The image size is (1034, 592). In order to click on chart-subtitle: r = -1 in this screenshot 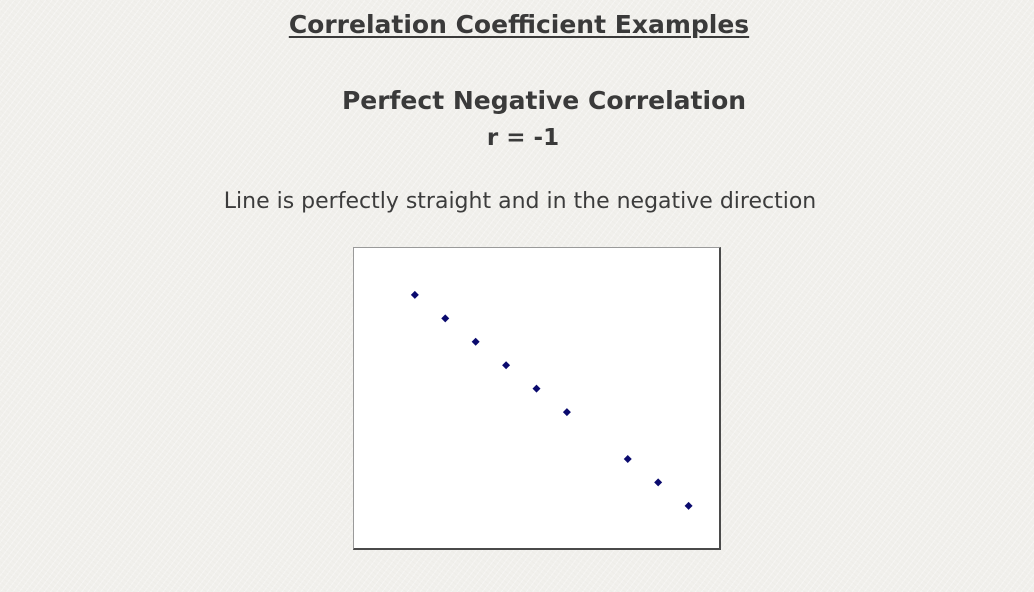, I will do `click(523, 138)`.